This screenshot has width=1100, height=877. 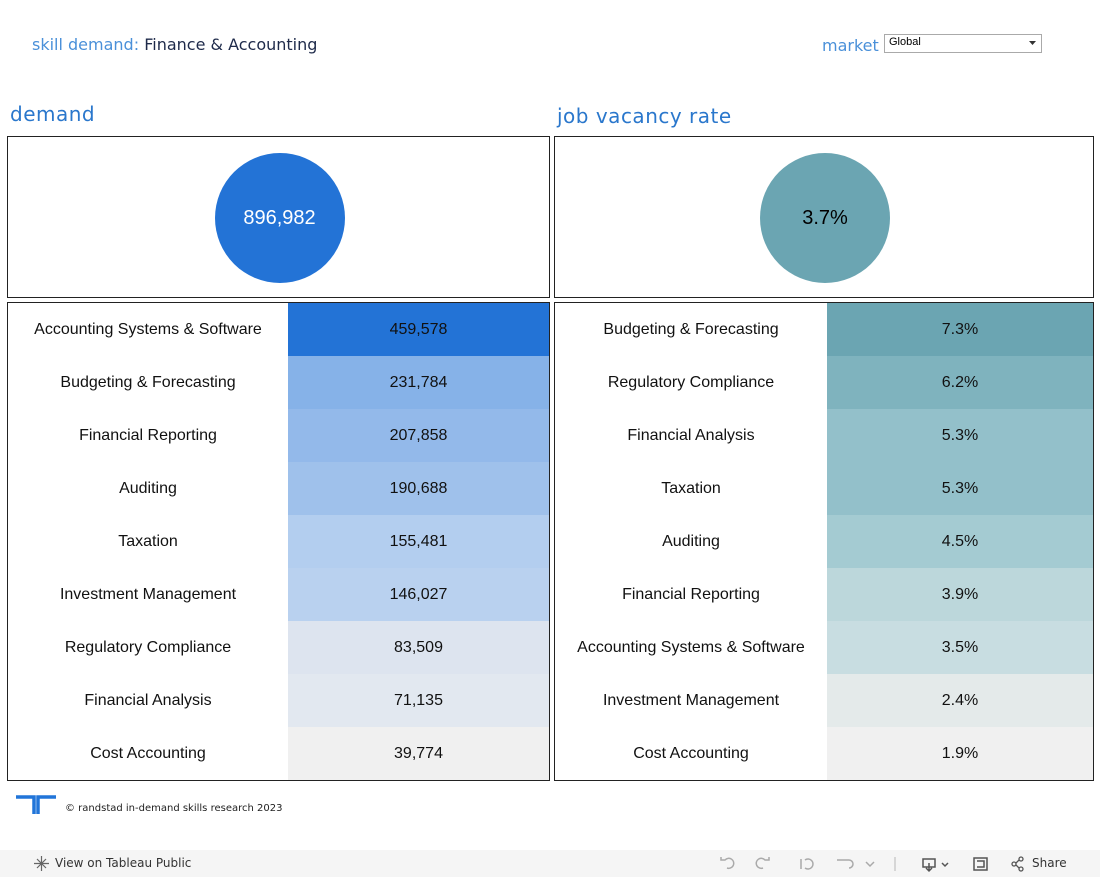 What do you see at coordinates (850, 45) in the screenshot?
I see `filter-label: market` at bounding box center [850, 45].